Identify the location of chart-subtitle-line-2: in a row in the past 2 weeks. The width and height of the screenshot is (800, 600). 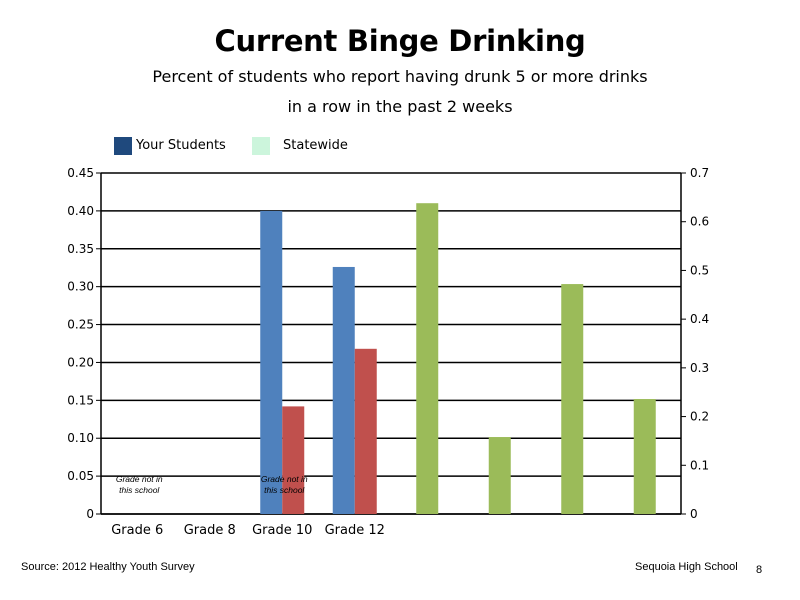
(400, 106).